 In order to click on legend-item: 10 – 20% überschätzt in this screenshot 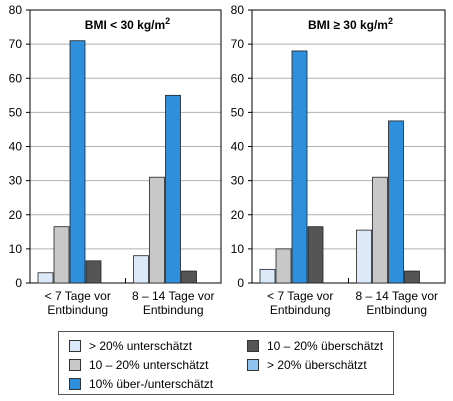, I will do `click(315, 346)`.